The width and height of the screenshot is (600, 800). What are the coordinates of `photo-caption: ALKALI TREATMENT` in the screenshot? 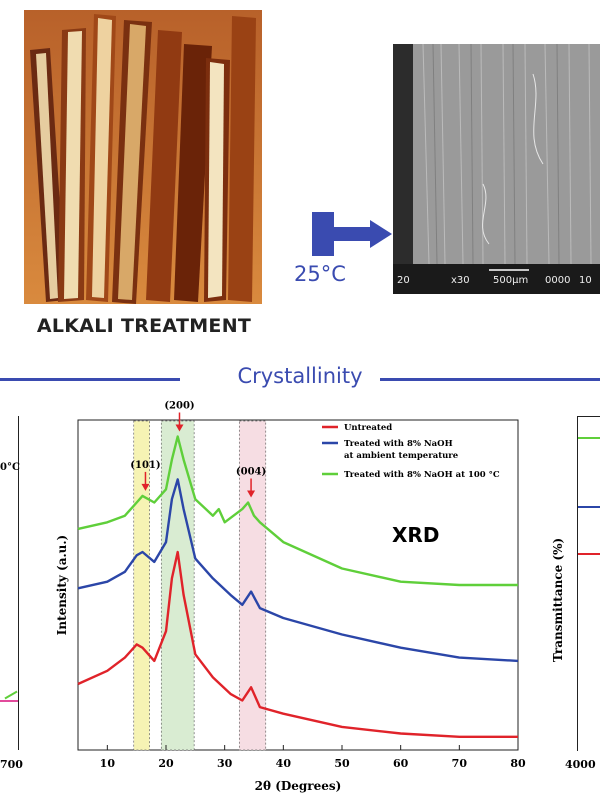 It's located at (144, 326).